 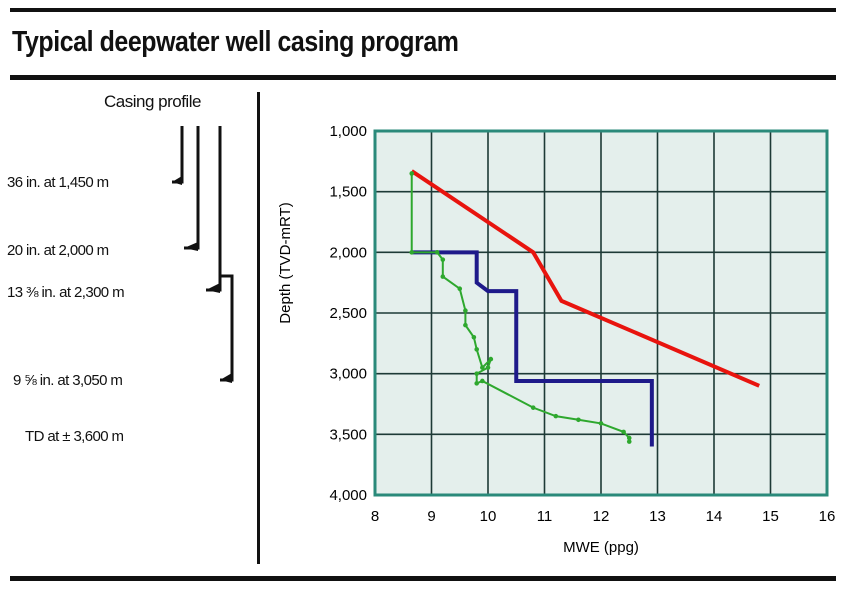 I want to click on casing-label-13: 13 ⅜ in. at 2,300 m, so click(x=66, y=292).